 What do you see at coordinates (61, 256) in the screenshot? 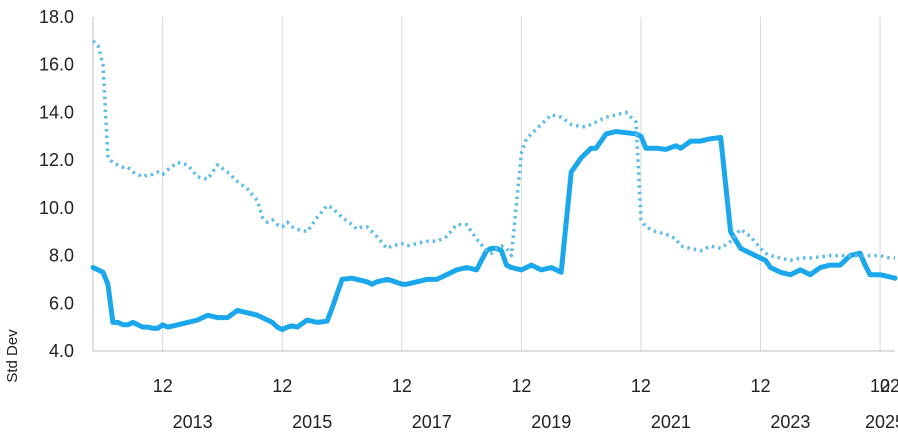
I see `y-tick-label: 8.0` at bounding box center [61, 256].